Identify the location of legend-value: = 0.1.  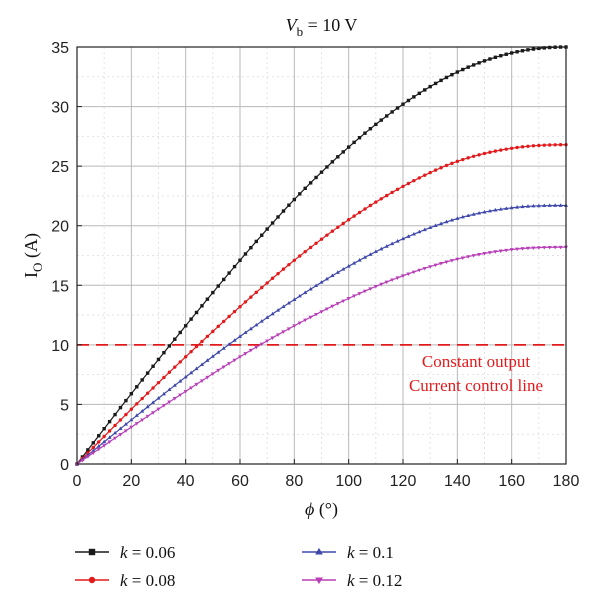
(374, 552).